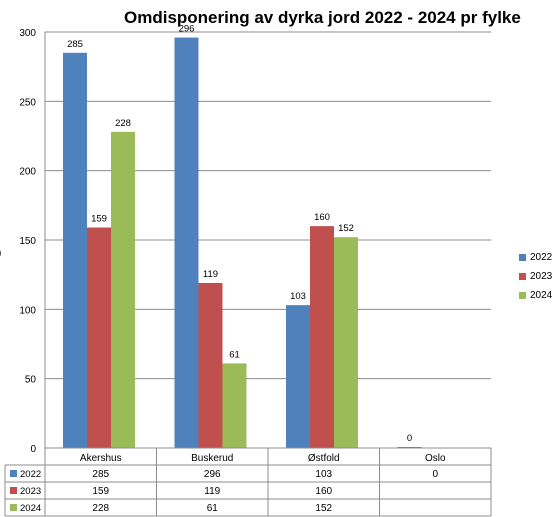  What do you see at coordinates (100, 491) in the screenshot?
I see `table-cell: 159` at bounding box center [100, 491].